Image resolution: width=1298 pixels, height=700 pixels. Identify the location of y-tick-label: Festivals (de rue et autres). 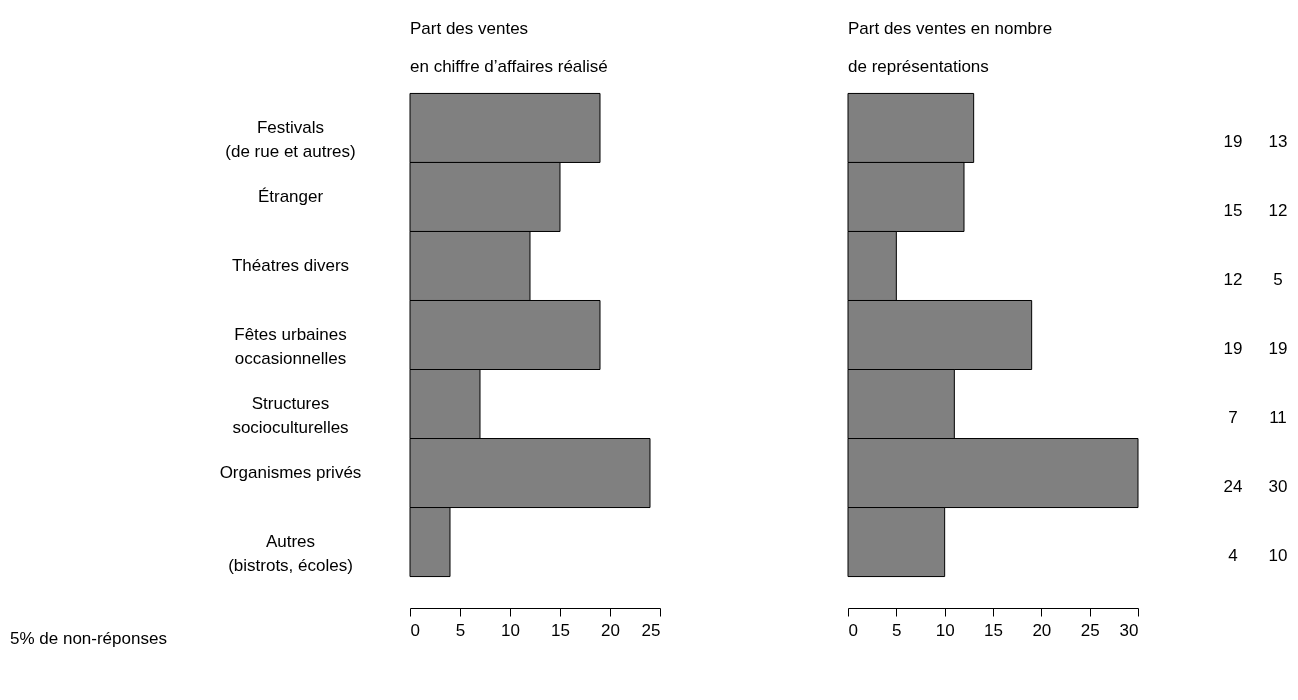
(290, 139).